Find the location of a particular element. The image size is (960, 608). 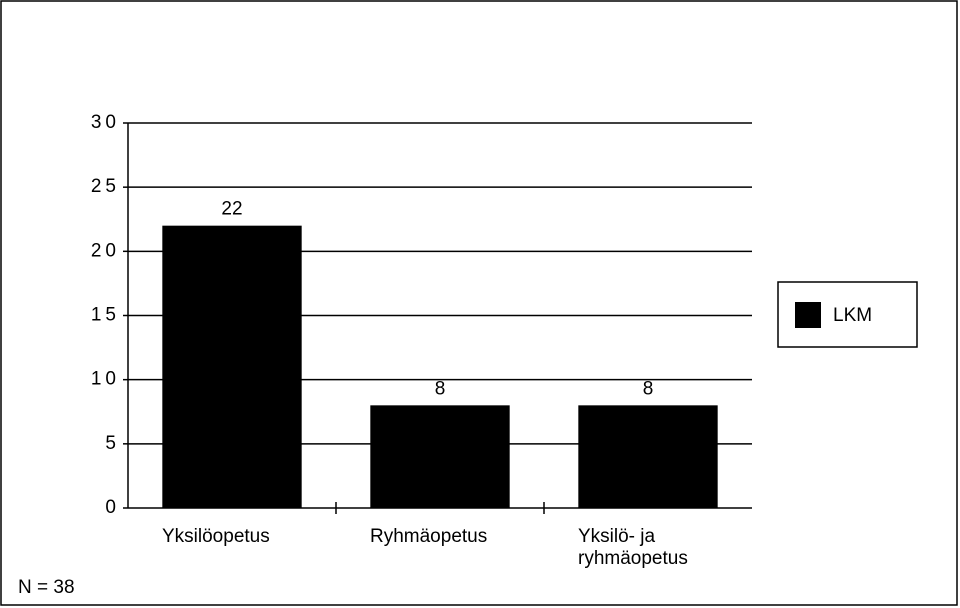

y-tick-label: 0 is located at coordinates (112, 507).